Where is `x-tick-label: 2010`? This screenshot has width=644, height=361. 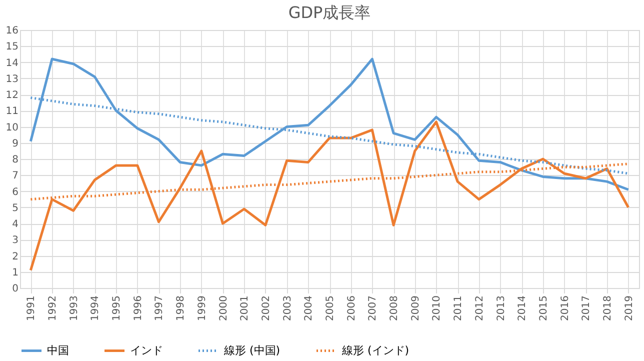 x-tick-label: 2010 is located at coordinates (437, 308).